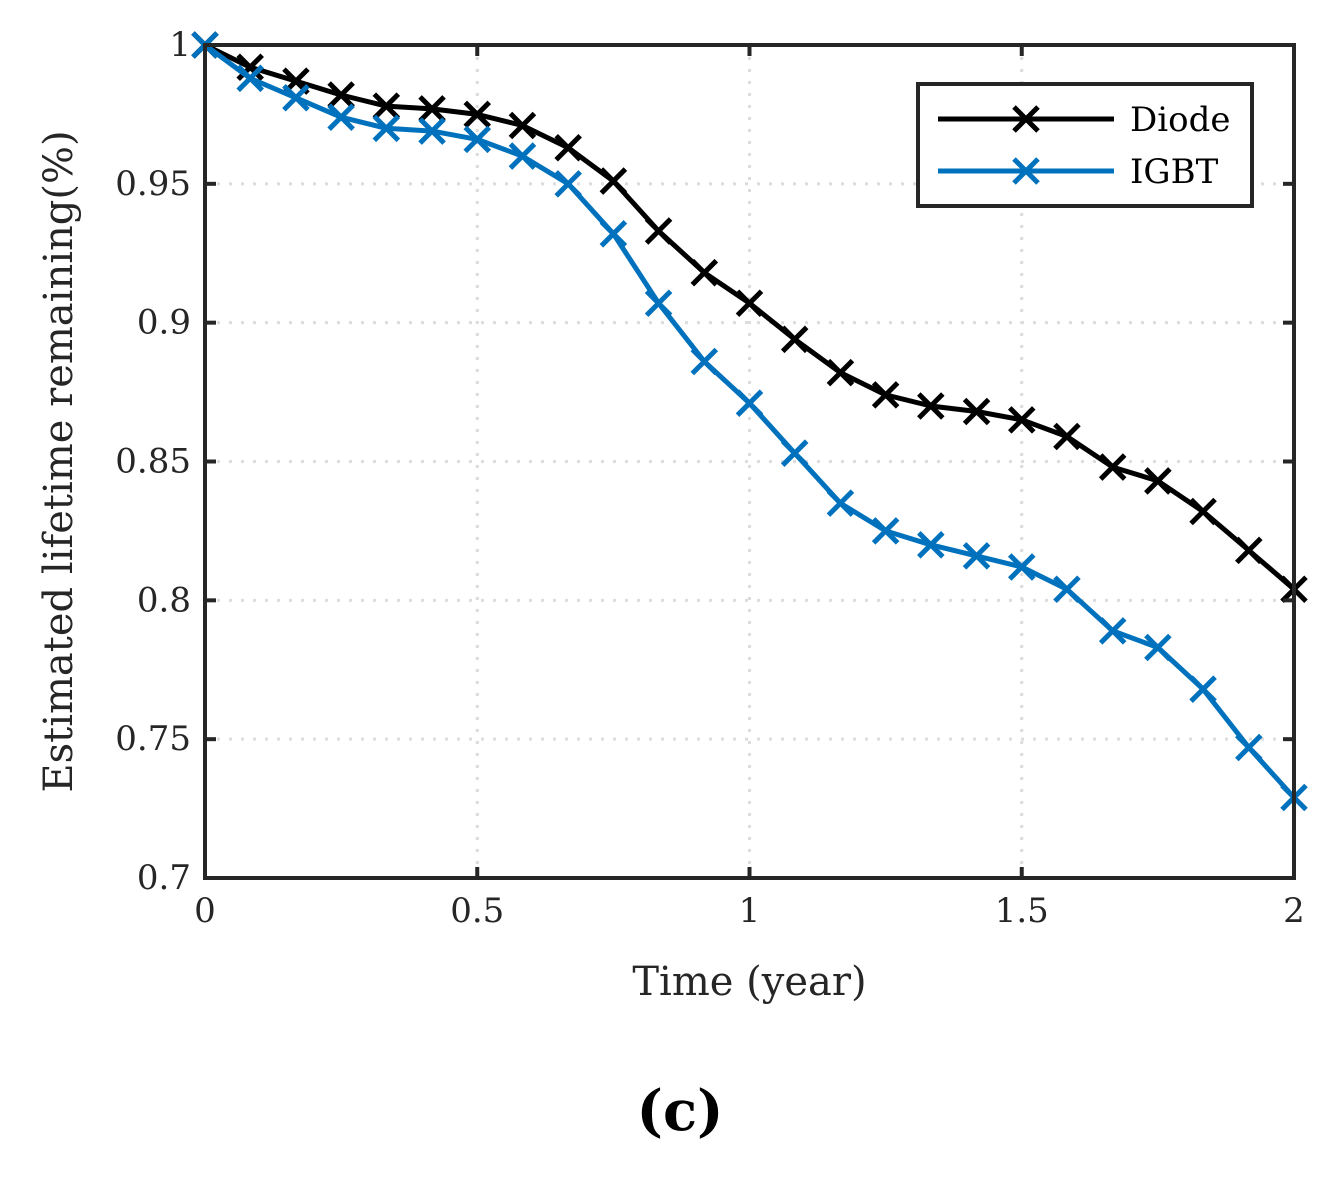 The height and width of the screenshot is (1179, 1331). I want to click on y-tick-labels: 0.7 0.75 0.8 0.85 0.9 0.95 1, so click(153, 461).